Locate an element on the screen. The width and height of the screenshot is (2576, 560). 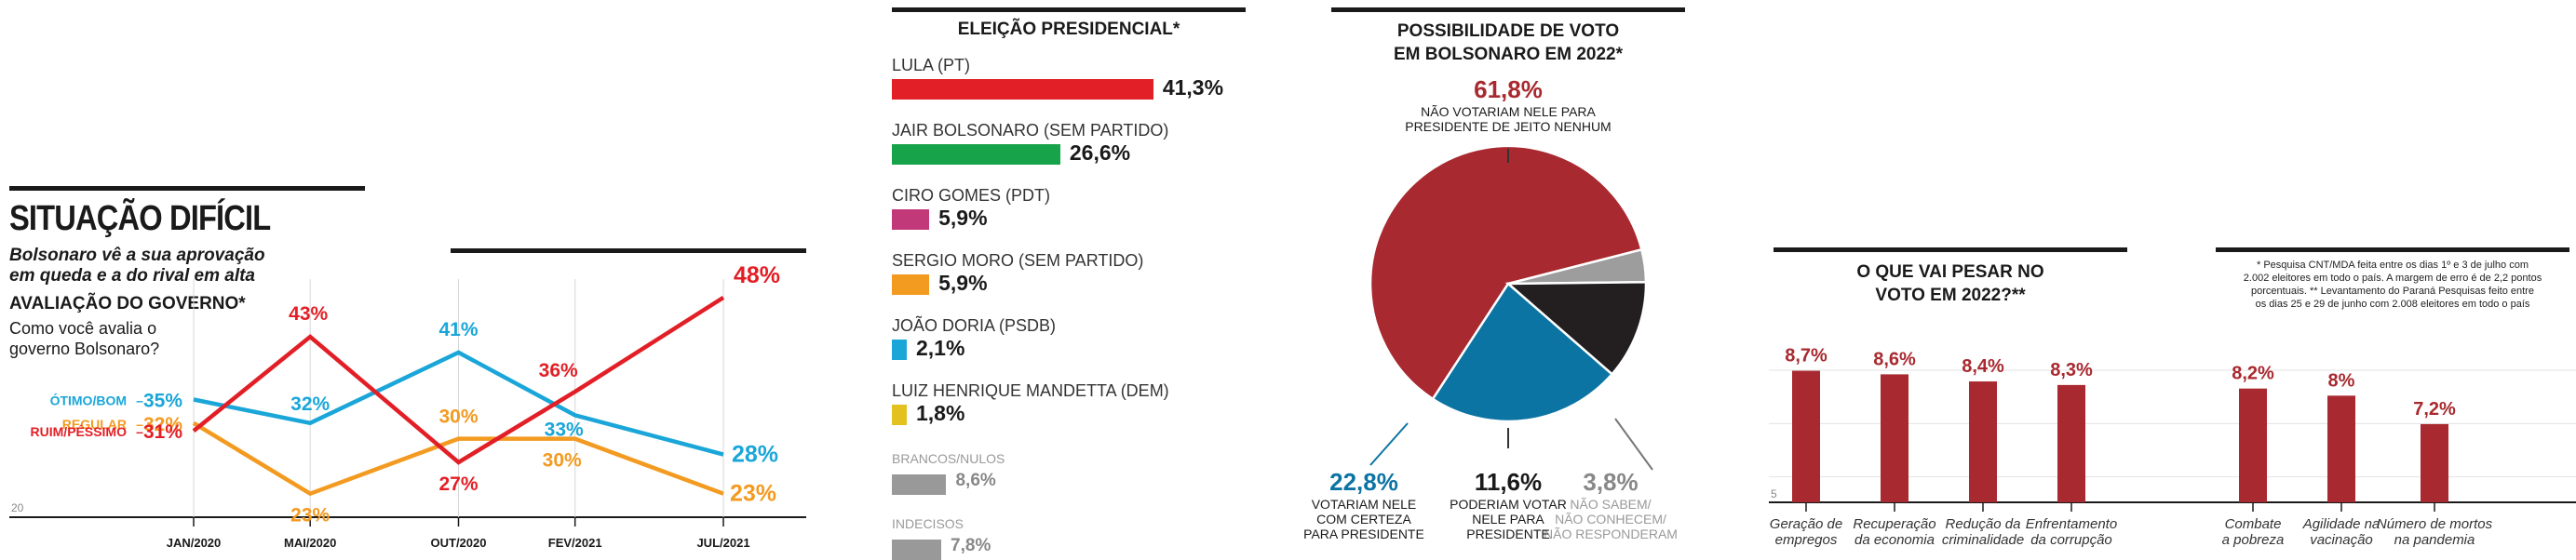
bar-value: 26,6% is located at coordinates (1100, 152).